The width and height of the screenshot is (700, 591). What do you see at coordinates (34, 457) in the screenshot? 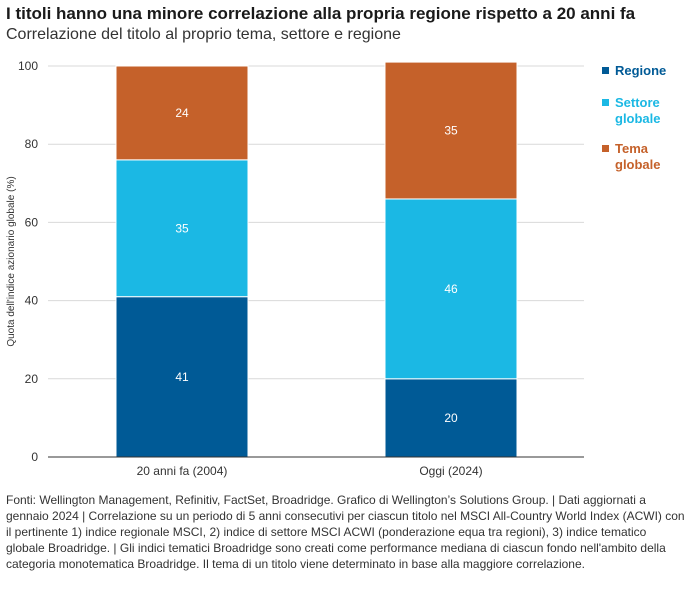
I see `y-tick-label: 0` at bounding box center [34, 457].